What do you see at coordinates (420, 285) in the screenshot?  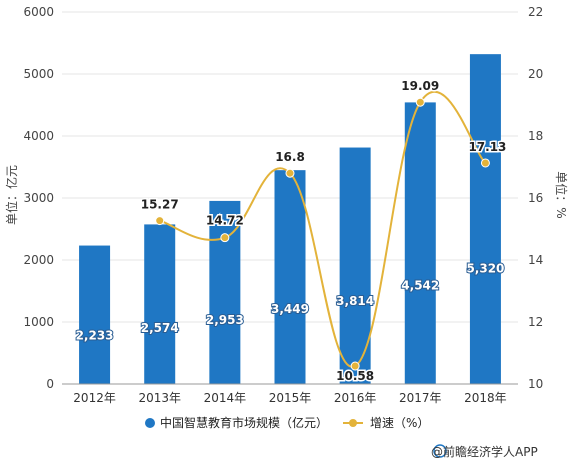 I see `bar-value-label: 4,542` at bounding box center [420, 285].